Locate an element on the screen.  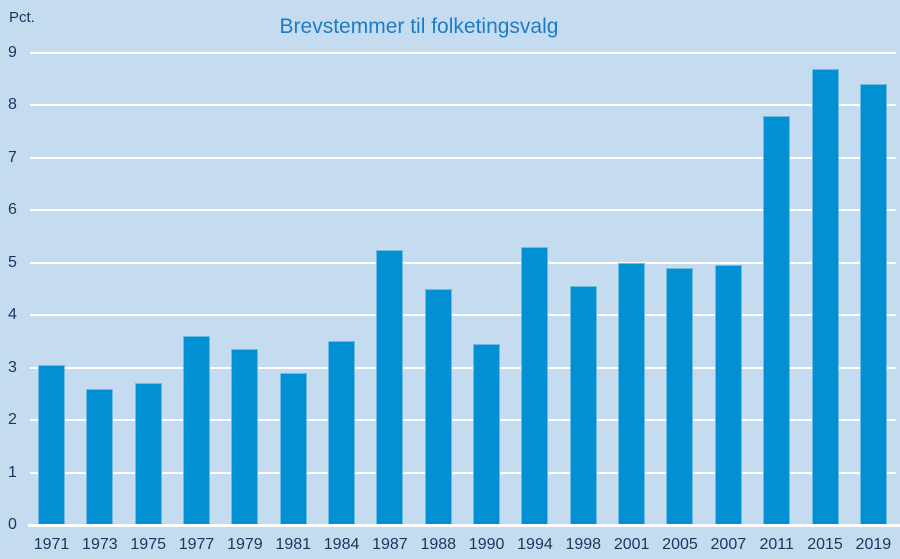
bar-column: 1994 is located at coordinates (535, 303).